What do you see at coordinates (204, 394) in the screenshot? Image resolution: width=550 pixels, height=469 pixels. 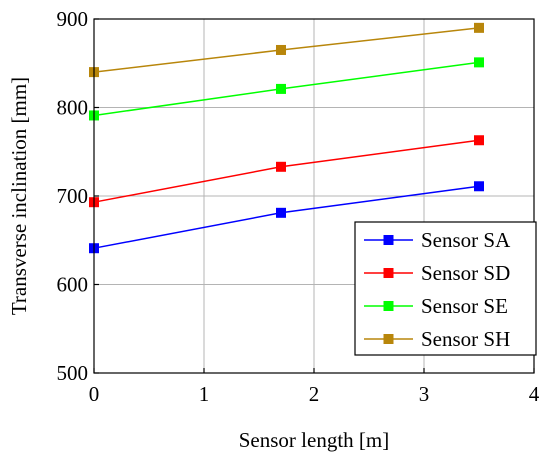 I see `x-tick-label: 1` at bounding box center [204, 394].